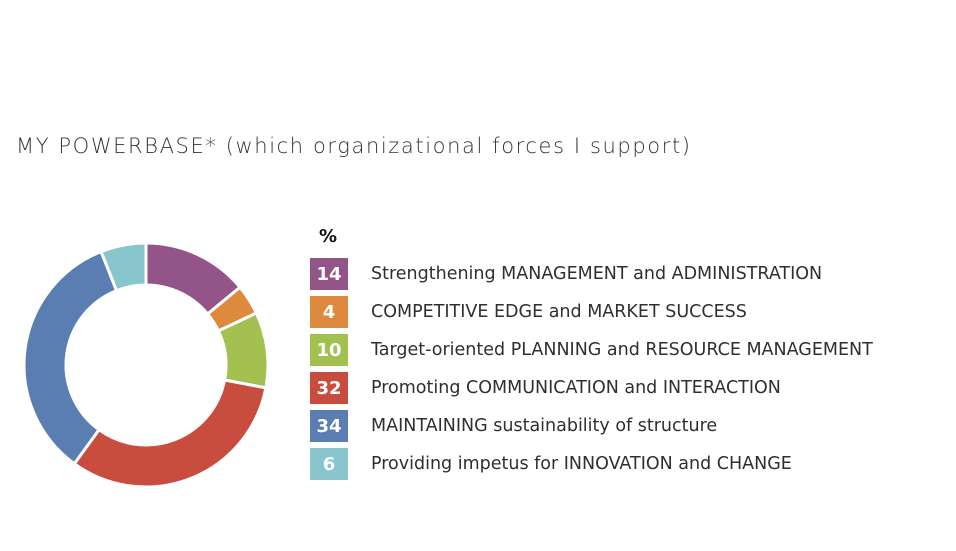  What do you see at coordinates (146, 365) in the screenshot?
I see `donut-chart` at bounding box center [146, 365].